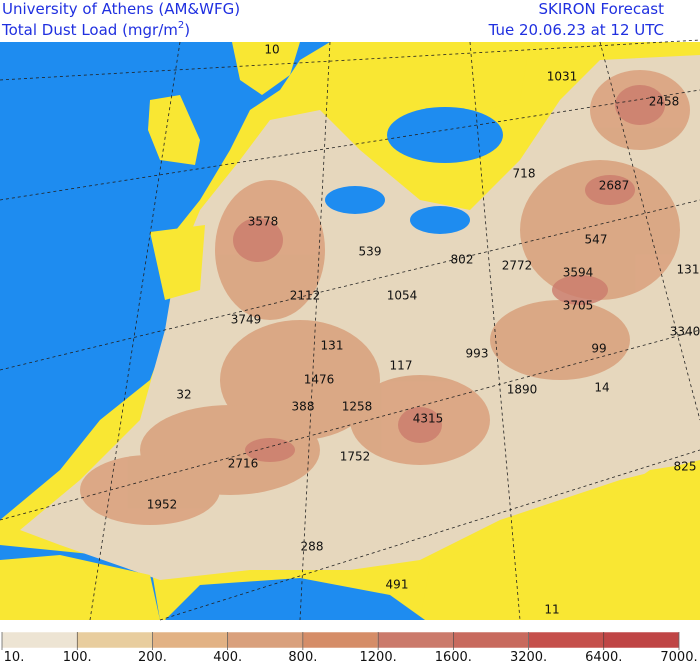  I want to click on map-label: 1054, so click(402, 296).